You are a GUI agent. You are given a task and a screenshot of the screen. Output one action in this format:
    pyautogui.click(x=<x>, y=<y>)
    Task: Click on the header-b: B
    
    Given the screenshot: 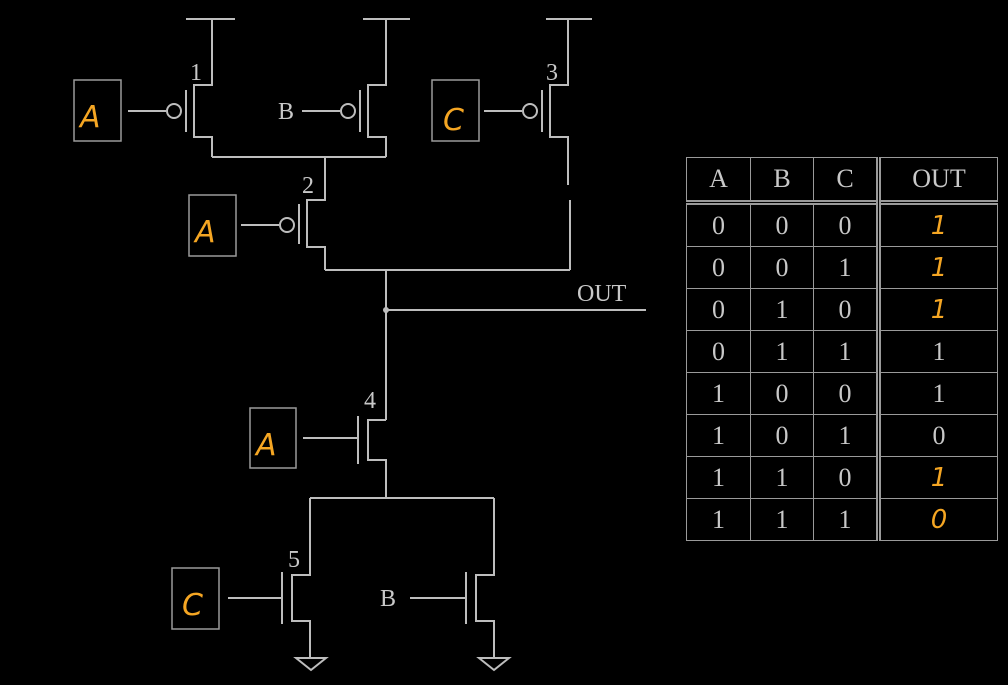 What is the action you would take?
    pyautogui.click(x=782, y=180)
    